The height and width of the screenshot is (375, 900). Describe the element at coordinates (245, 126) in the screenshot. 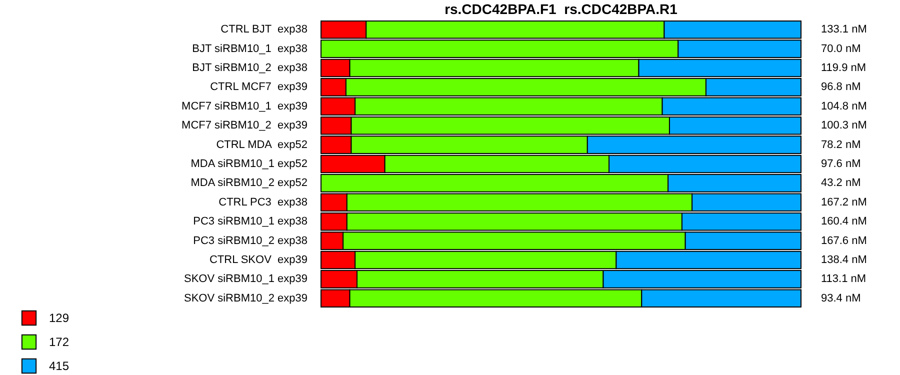

I see `y-tick-label: MCF7 siRBM10_2 exp39` at that location.